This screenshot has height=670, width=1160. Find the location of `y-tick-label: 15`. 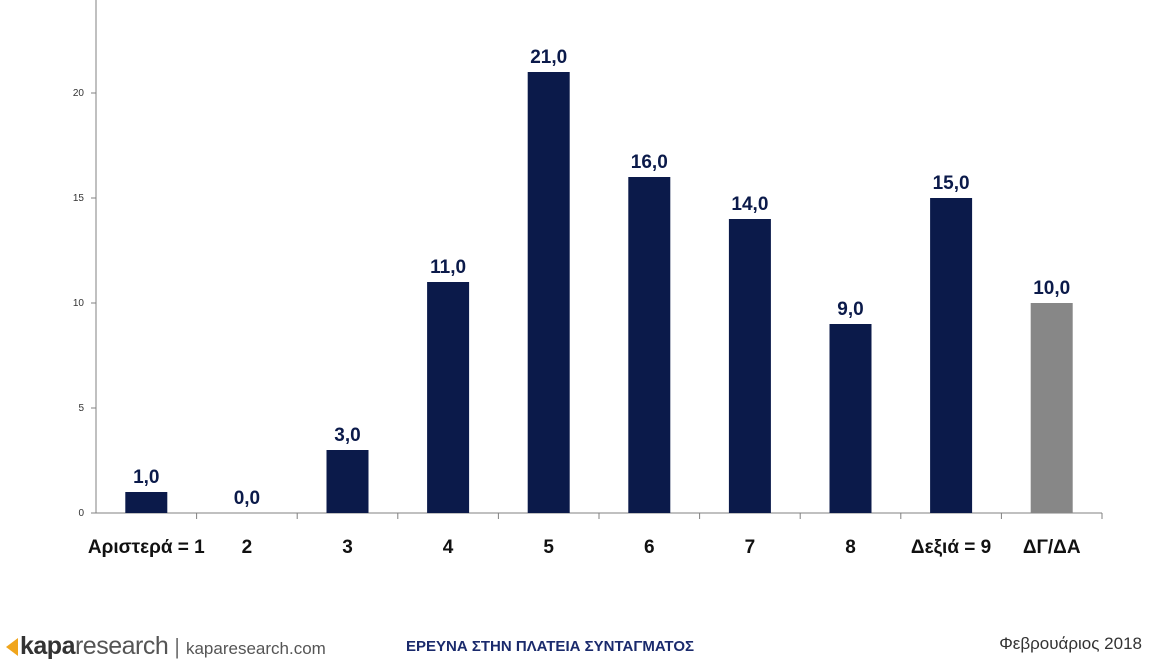

y-tick-label: 15 is located at coordinates (79, 198).